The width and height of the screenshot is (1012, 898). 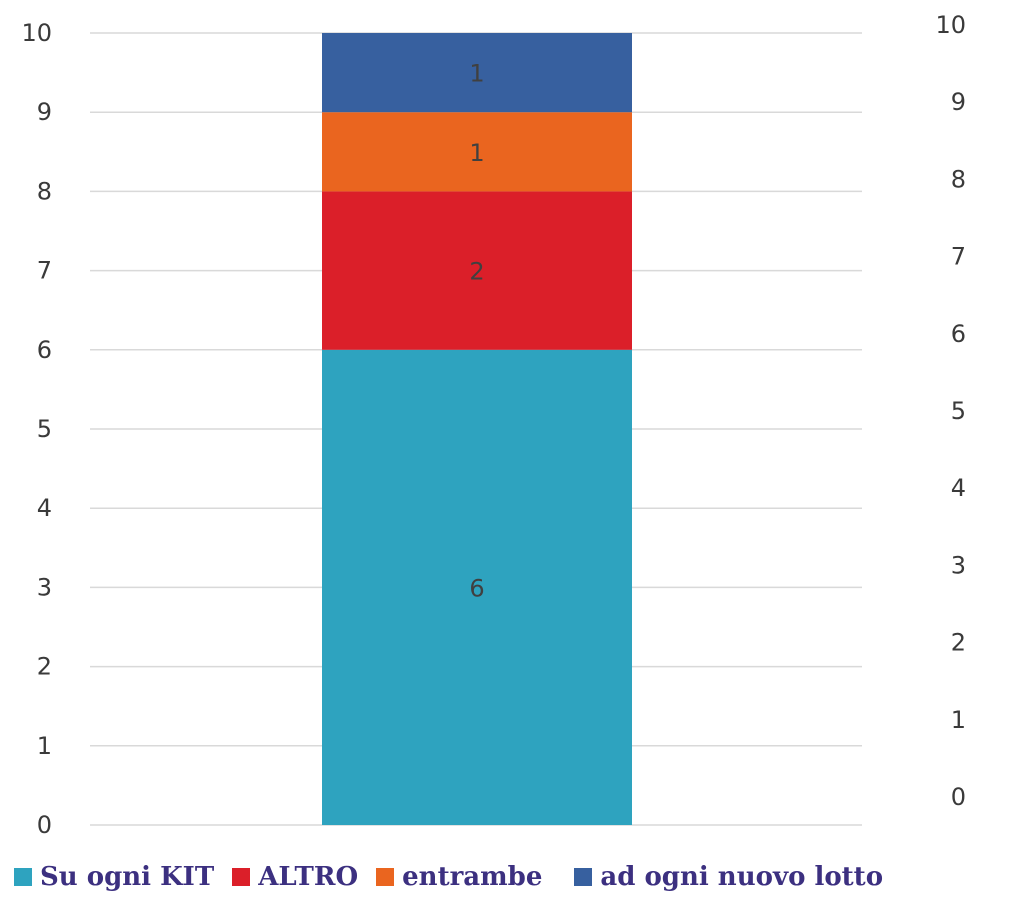 I want to click on legend-label: ad ogni nuovo lotto, so click(x=742, y=877).